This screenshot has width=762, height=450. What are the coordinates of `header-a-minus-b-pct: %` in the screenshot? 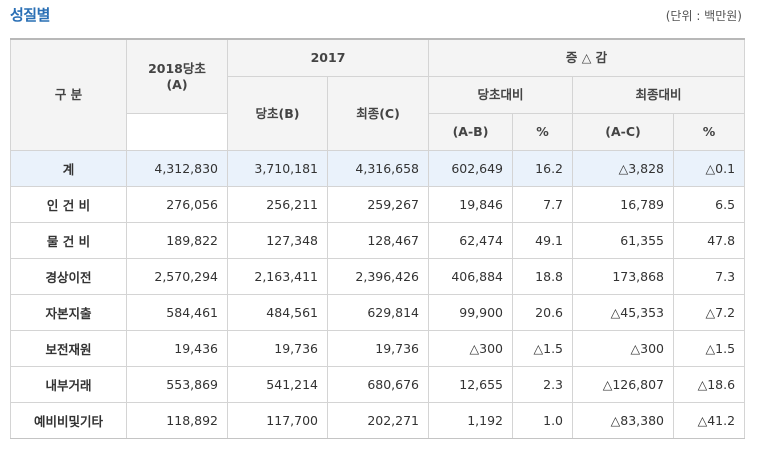 It's located at (543, 132).